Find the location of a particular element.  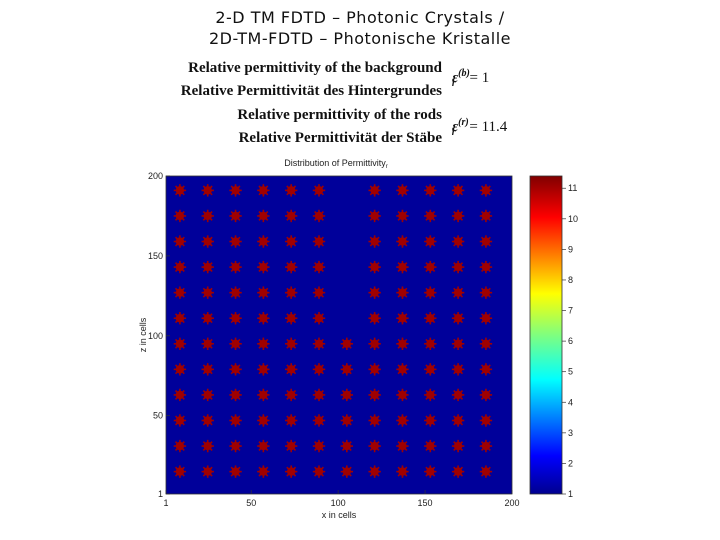

x-tick-label-3: 150 is located at coordinates (425, 503).